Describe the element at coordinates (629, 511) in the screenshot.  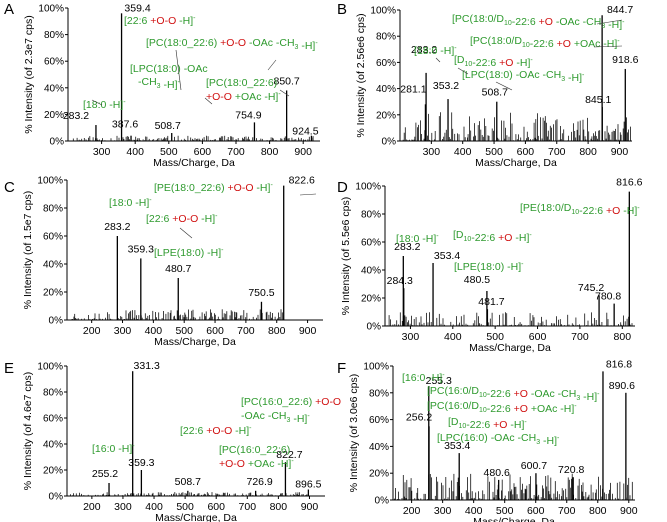
I see `x-tick-label: 900` at that location.